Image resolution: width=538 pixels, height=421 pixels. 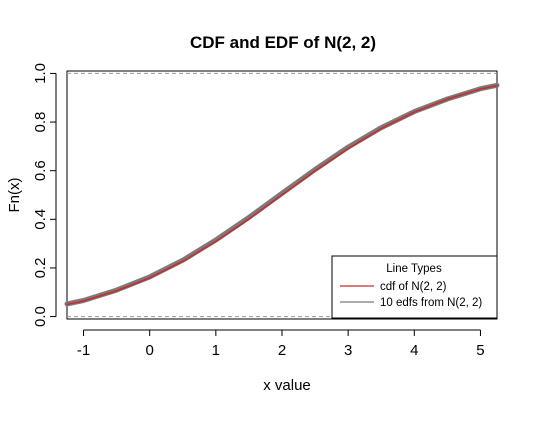 I want to click on x-axis-label: x value, so click(x=287, y=385).